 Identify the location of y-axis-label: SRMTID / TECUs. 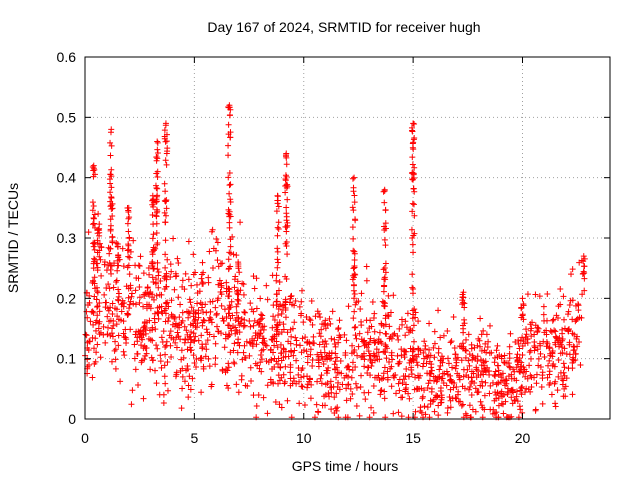
(13, 238).